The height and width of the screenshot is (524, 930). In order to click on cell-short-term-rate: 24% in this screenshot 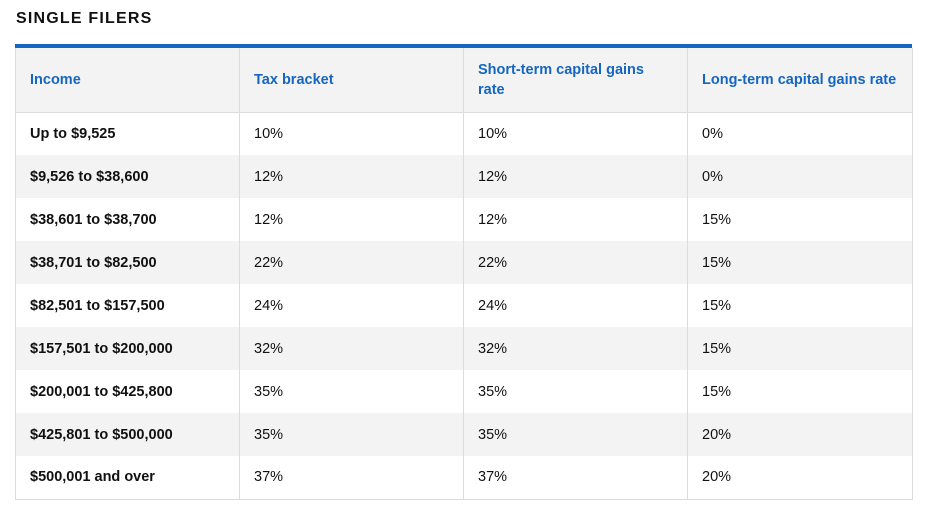, I will do `click(575, 305)`.